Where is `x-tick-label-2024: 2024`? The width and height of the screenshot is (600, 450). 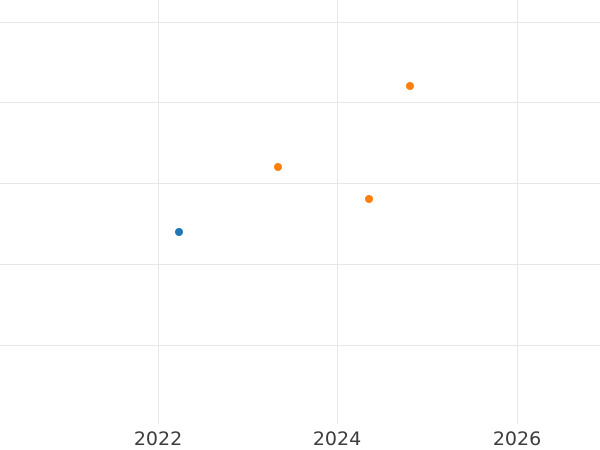 x-tick-label-2024: 2024 is located at coordinates (337, 439).